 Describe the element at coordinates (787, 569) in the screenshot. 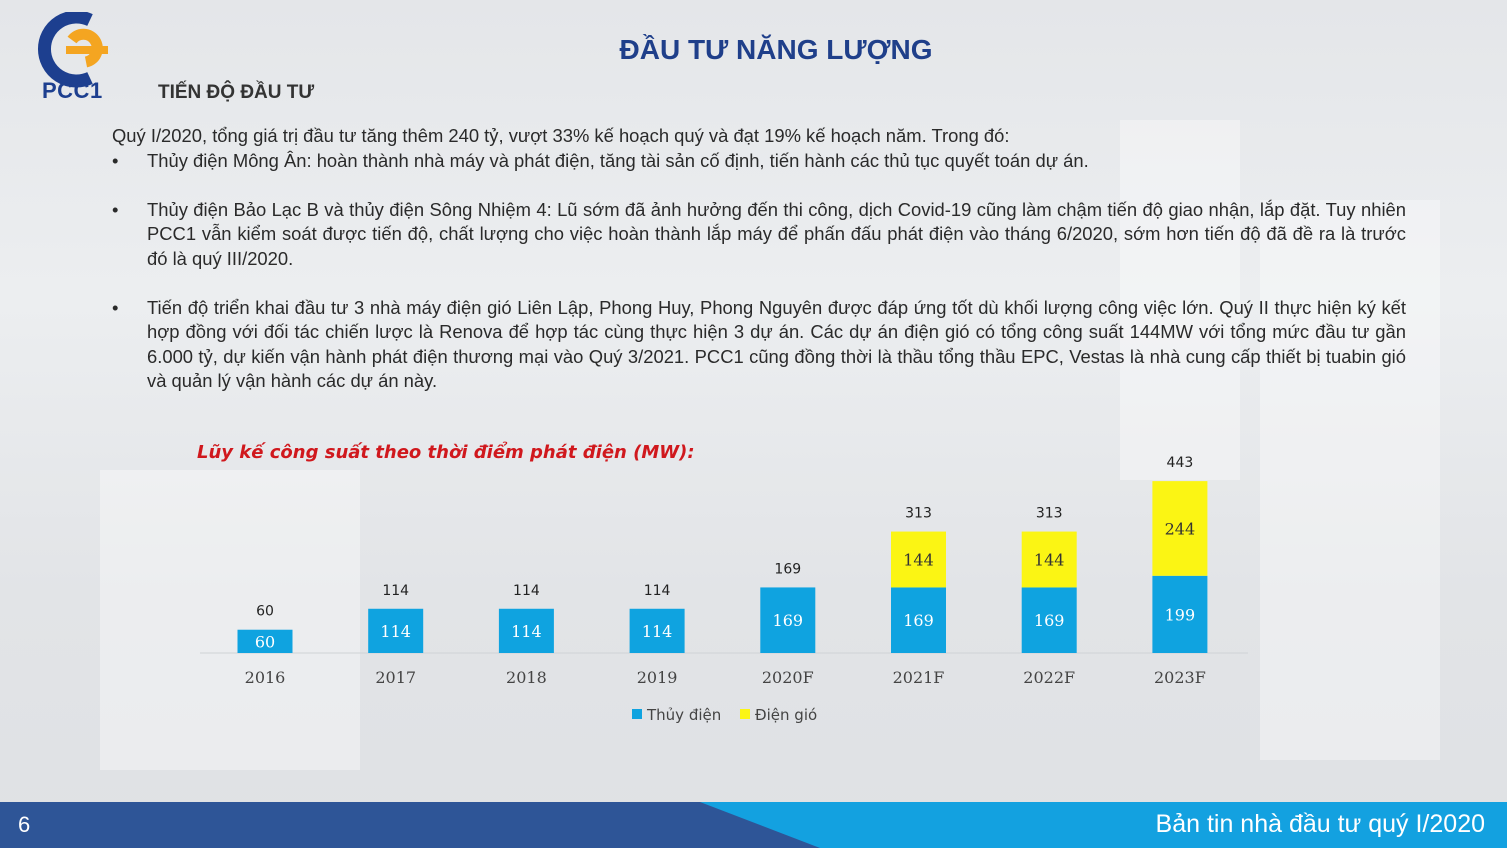

I see `total-label: 169` at that location.